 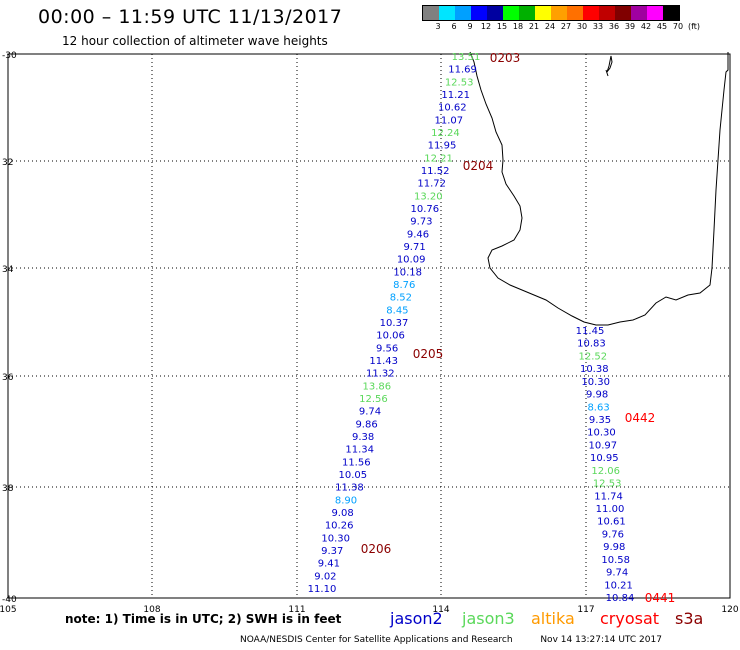 I want to click on wave-height-value: 9.35, so click(x=600, y=420).